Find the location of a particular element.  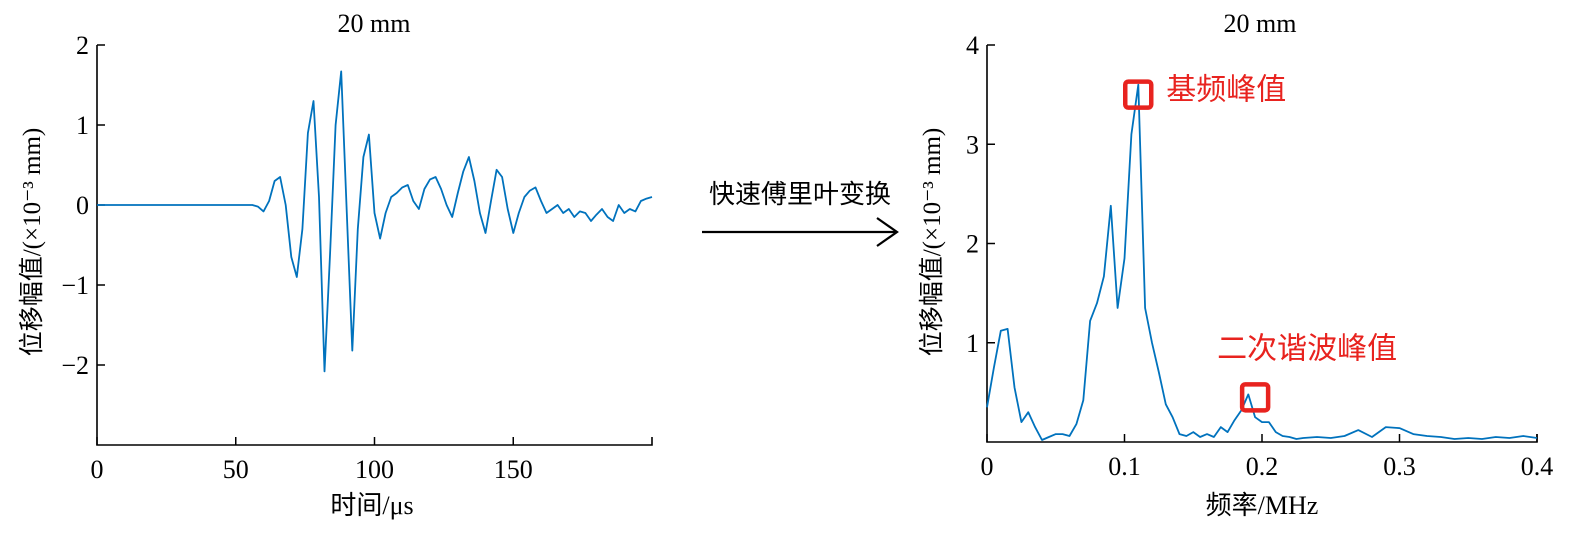

x-axis-label: 频率/MHz is located at coordinates (1262, 505).